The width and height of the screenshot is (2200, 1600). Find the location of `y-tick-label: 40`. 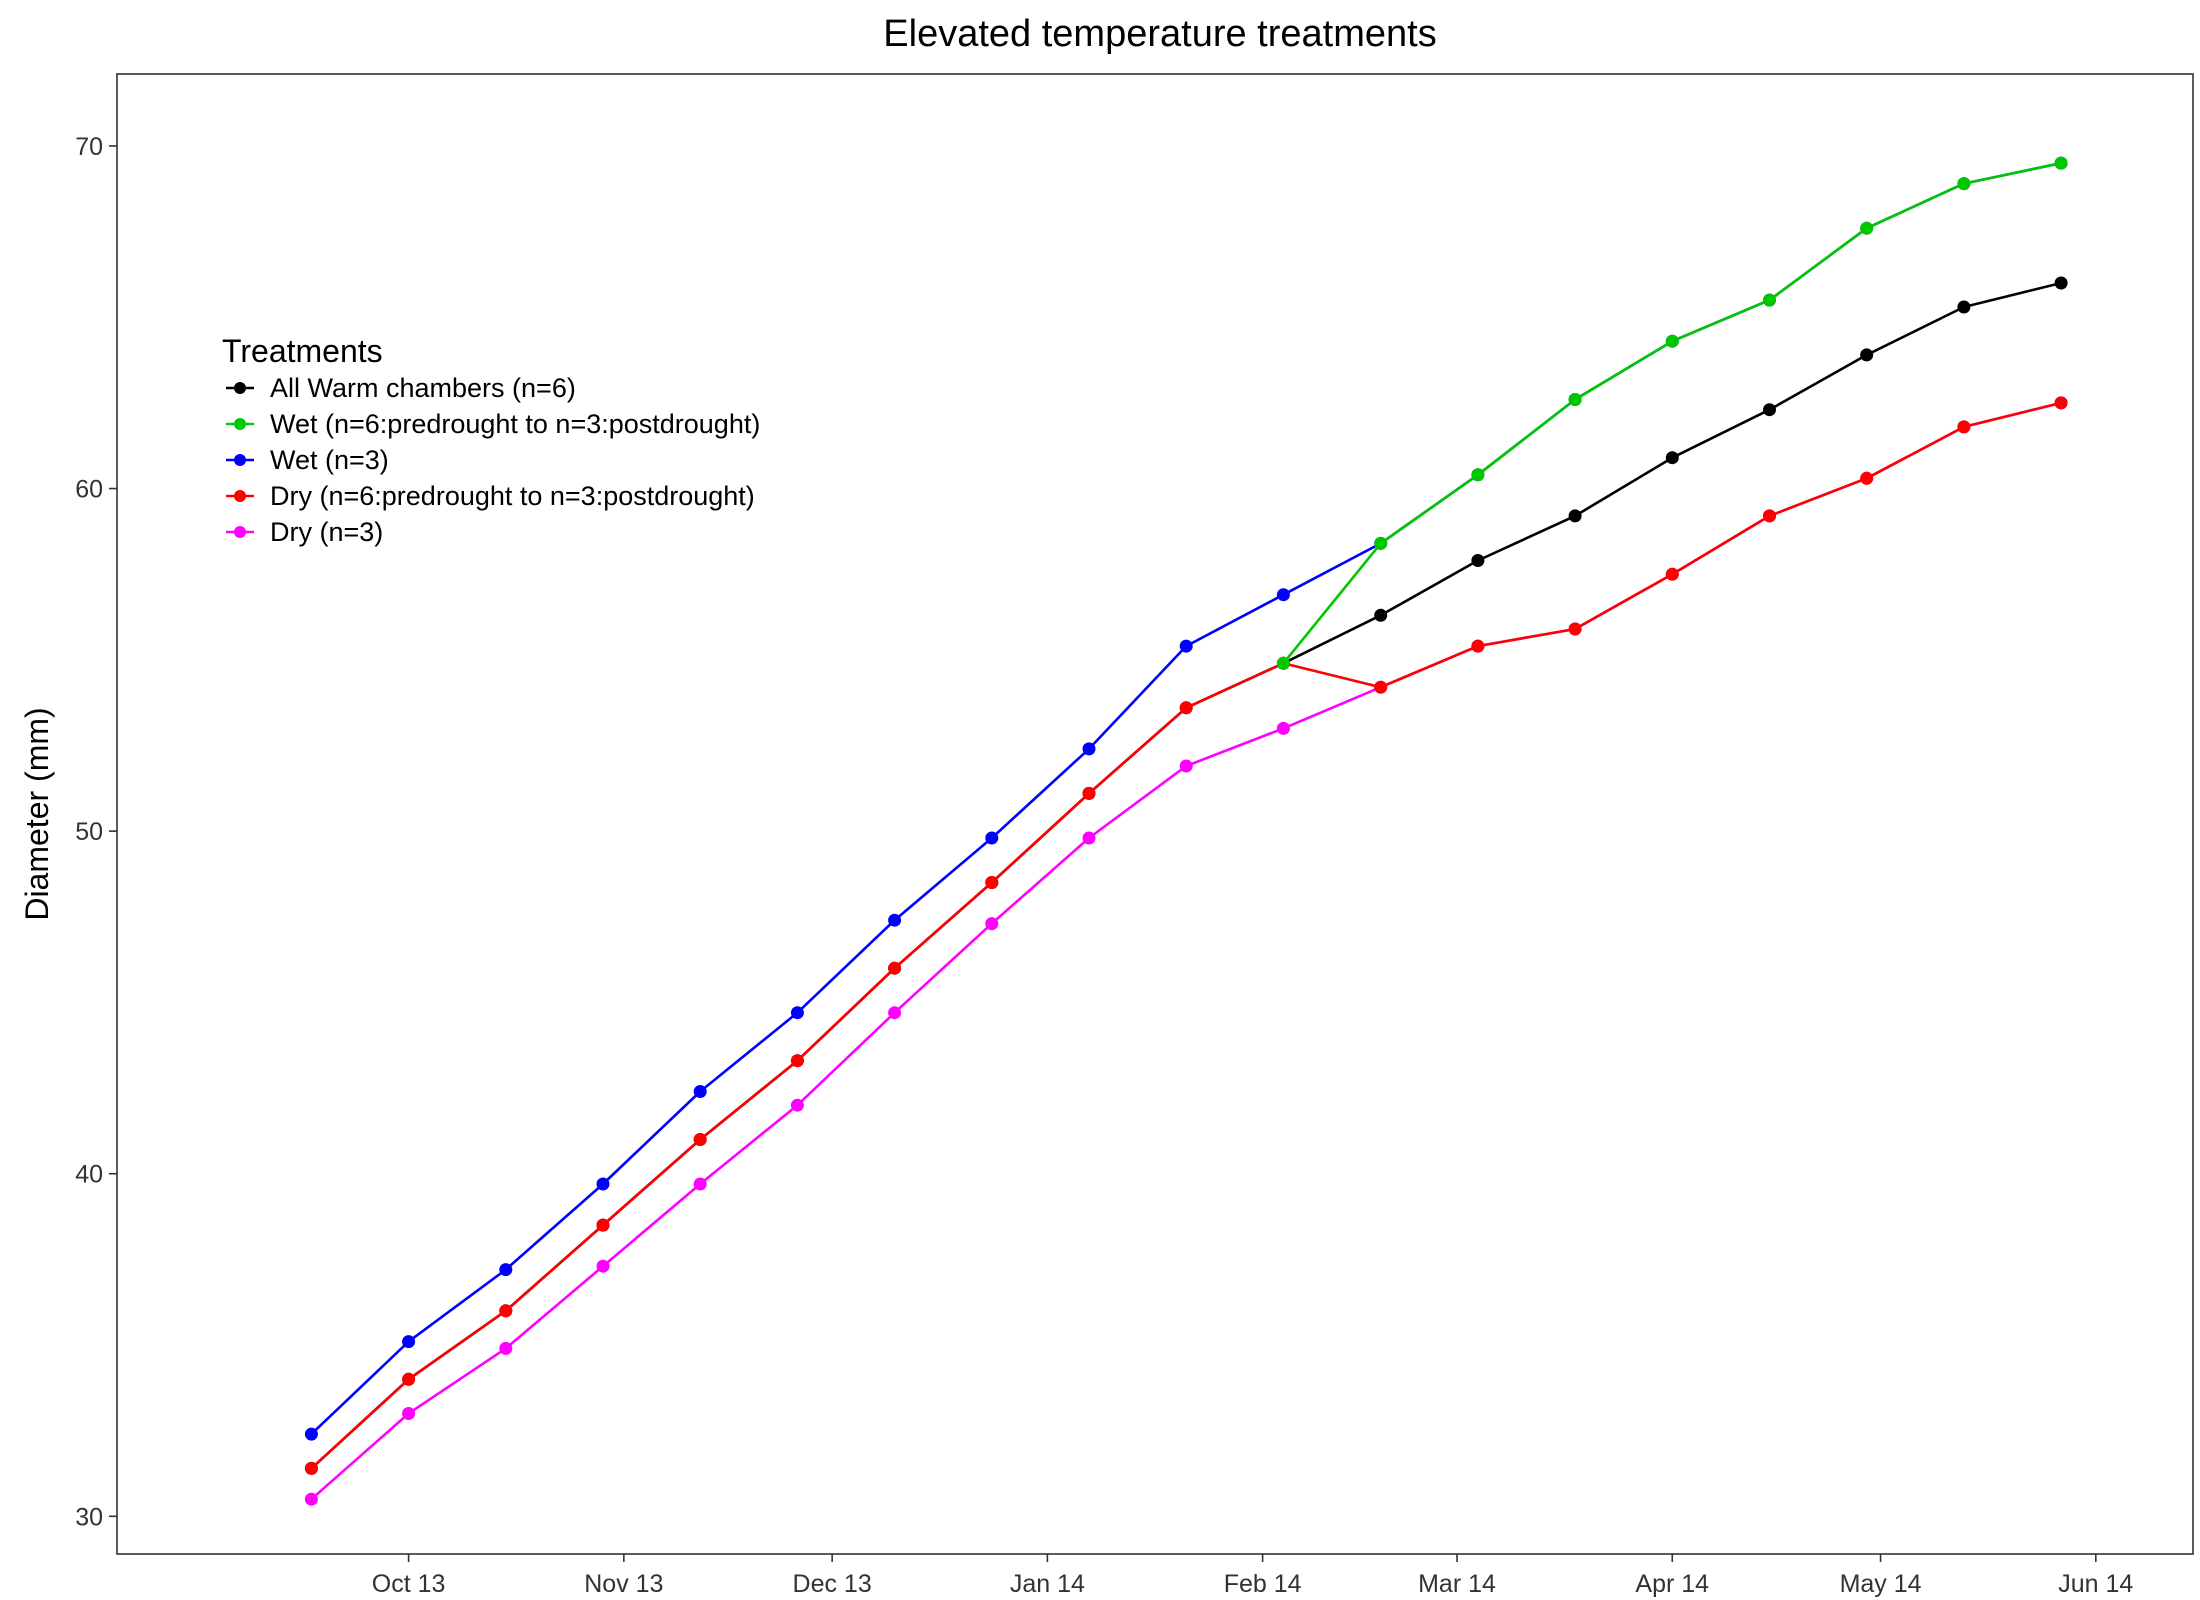

y-tick-label: 40 is located at coordinates (89, 1175).